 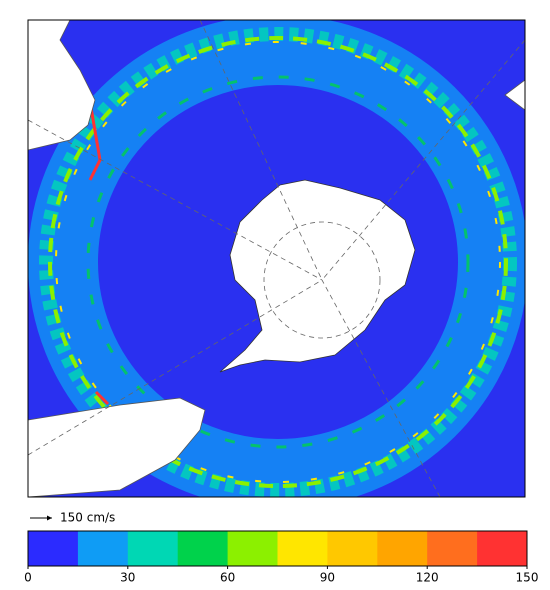 What do you see at coordinates (227, 578) in the screenshot?
I see `colorbar-tick-label: 60` at bounding box center [227, 578].